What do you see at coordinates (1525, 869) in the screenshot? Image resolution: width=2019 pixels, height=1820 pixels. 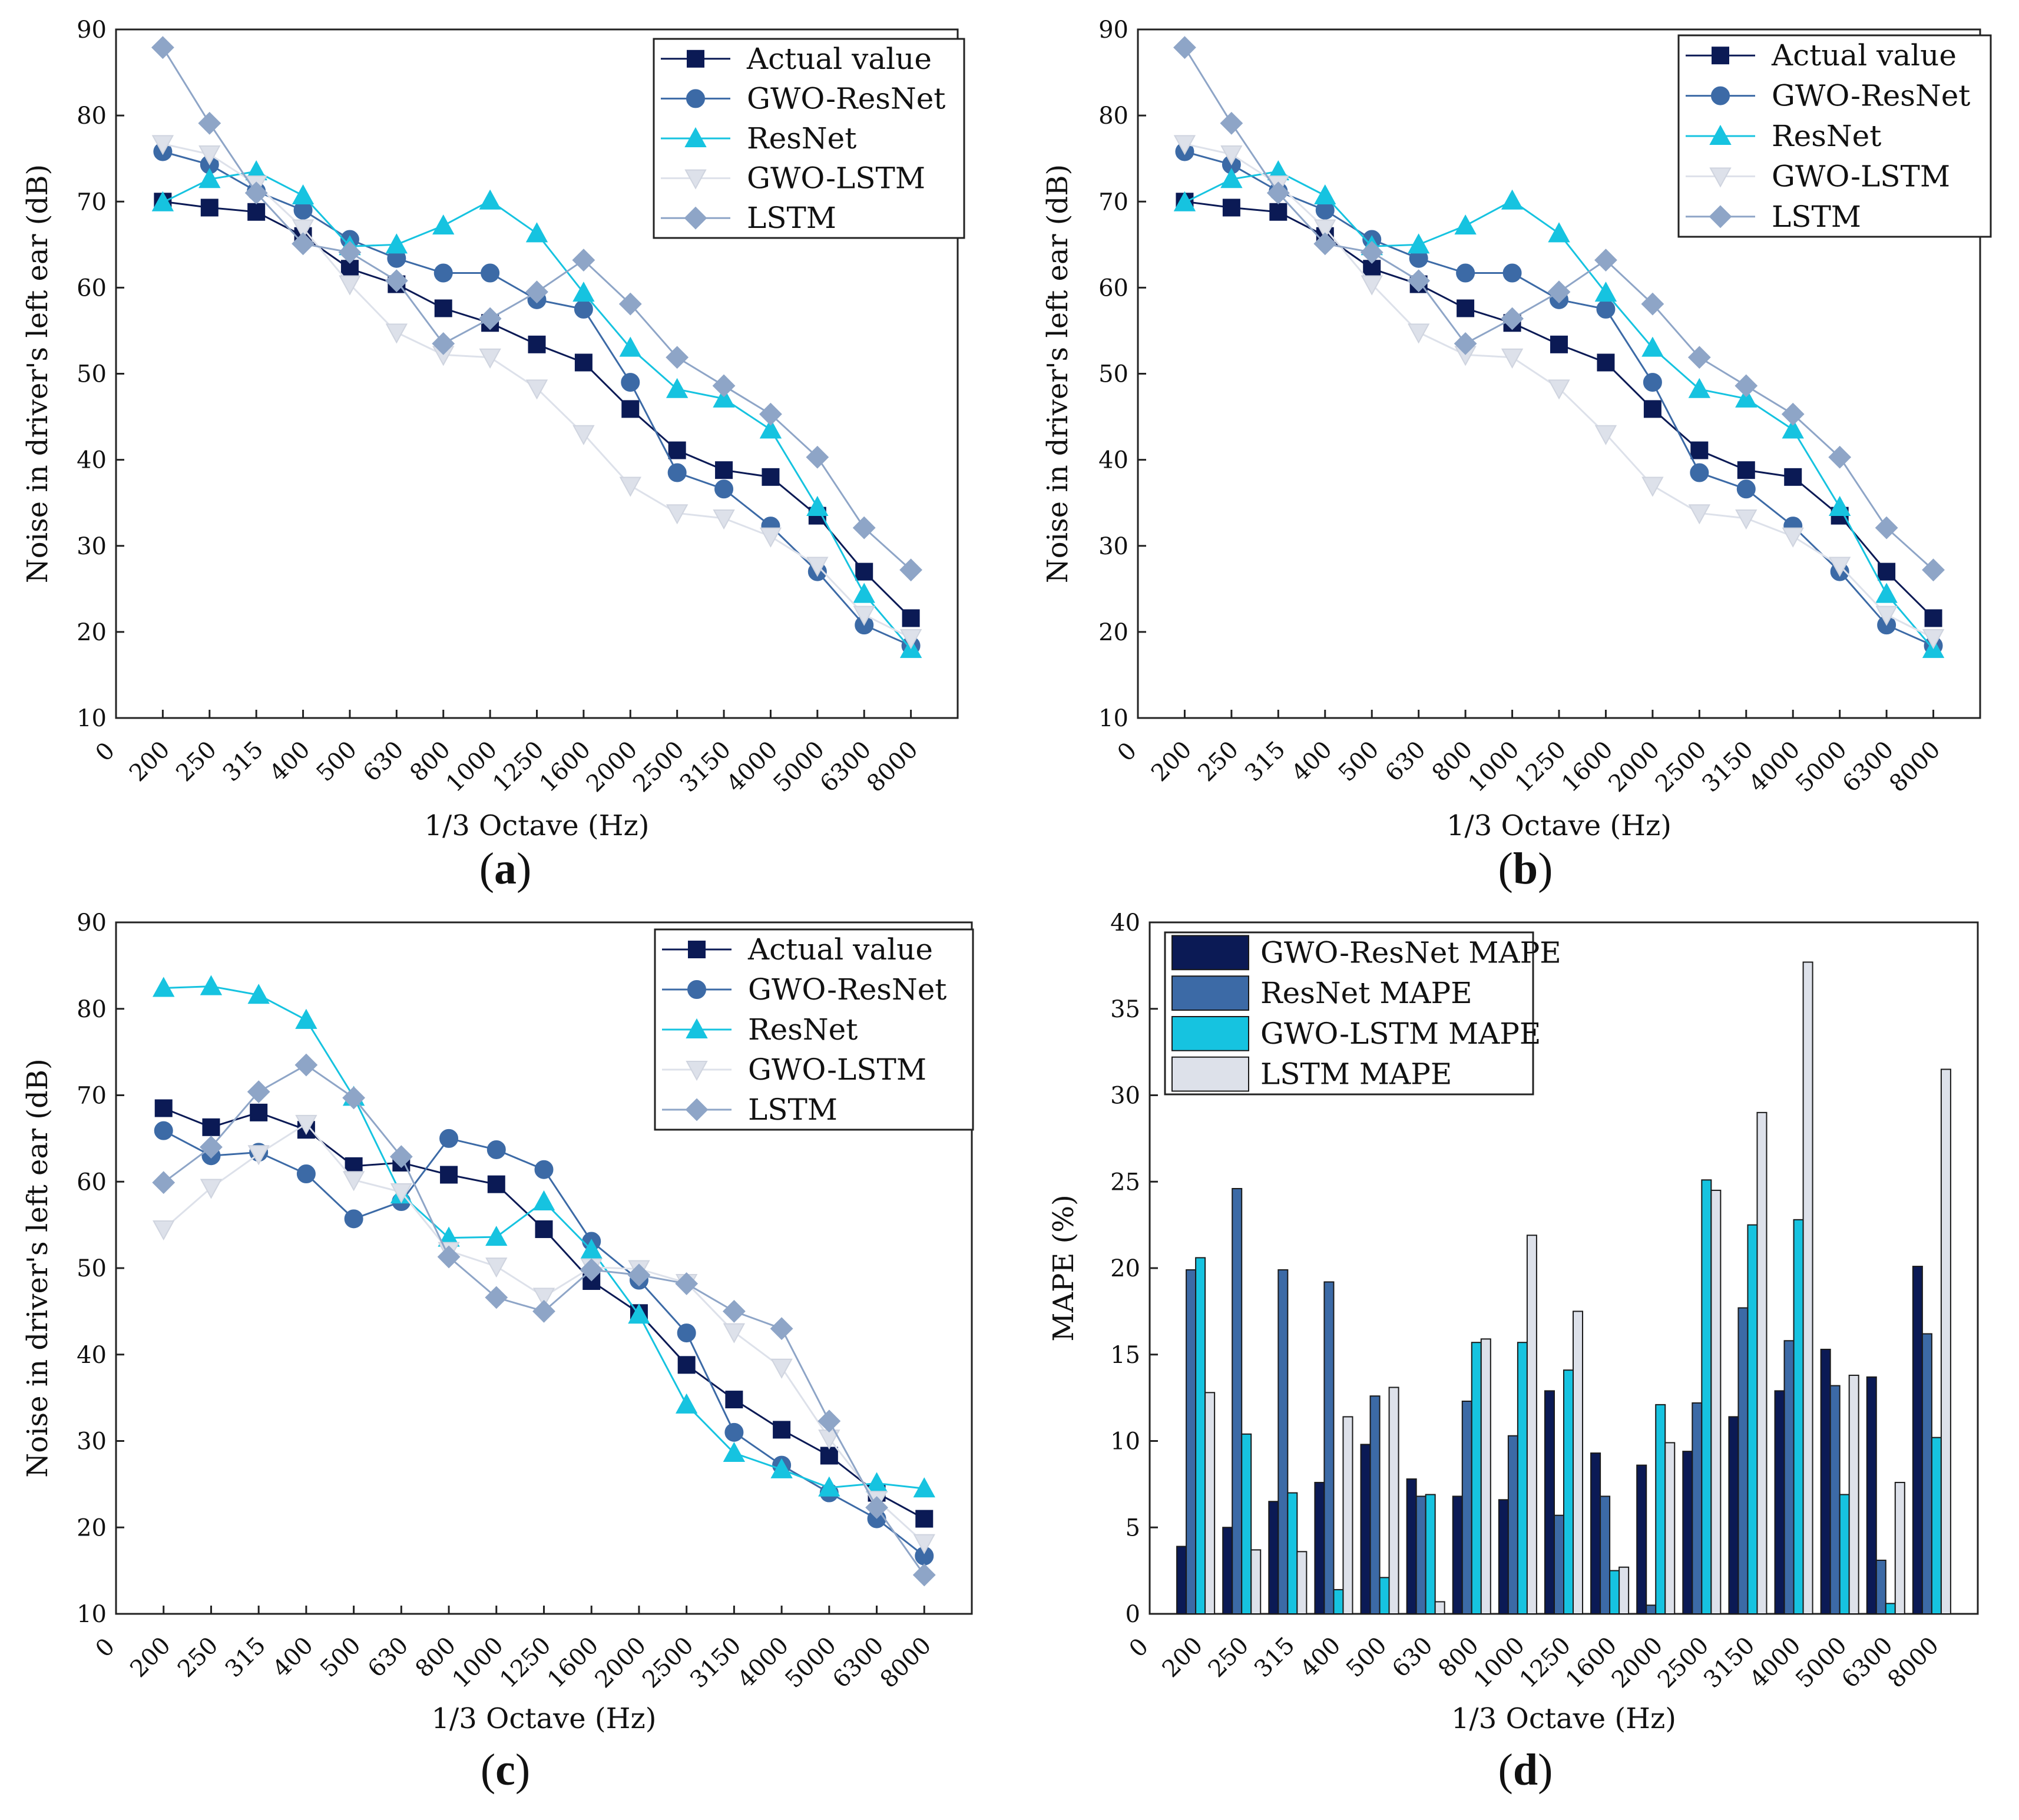 I see `panel-label-b: (b)` at bounding box center [1525, 869].